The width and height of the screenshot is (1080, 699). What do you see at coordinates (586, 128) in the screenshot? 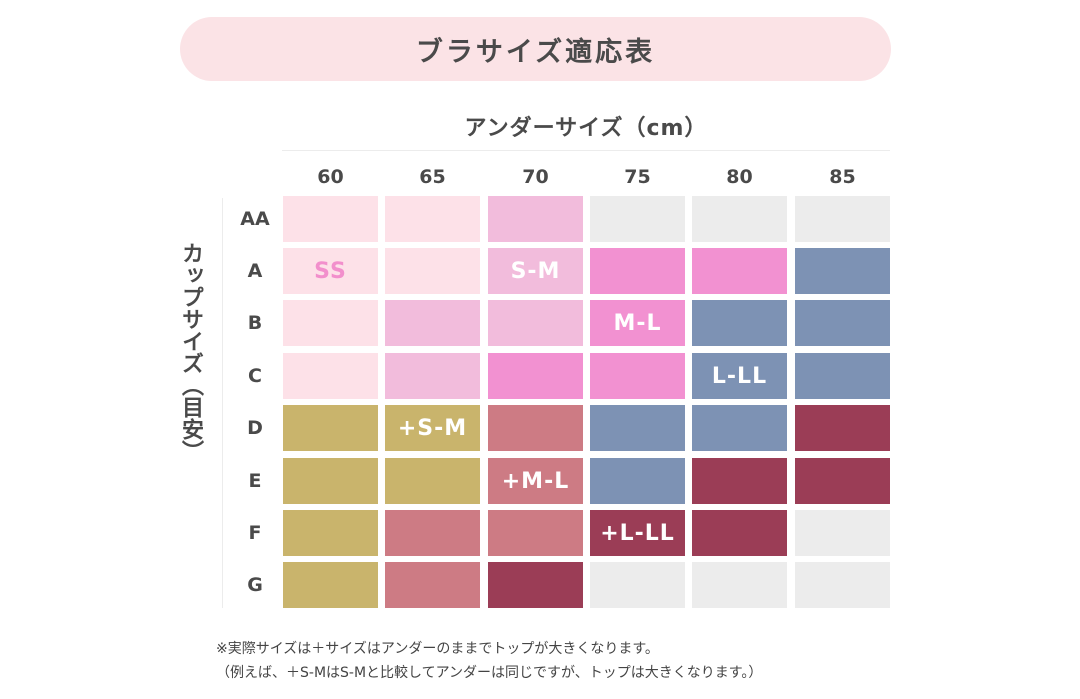
I see `under-size-heading: アンダーサイズ（cm）` at bounding box center [586, 128].